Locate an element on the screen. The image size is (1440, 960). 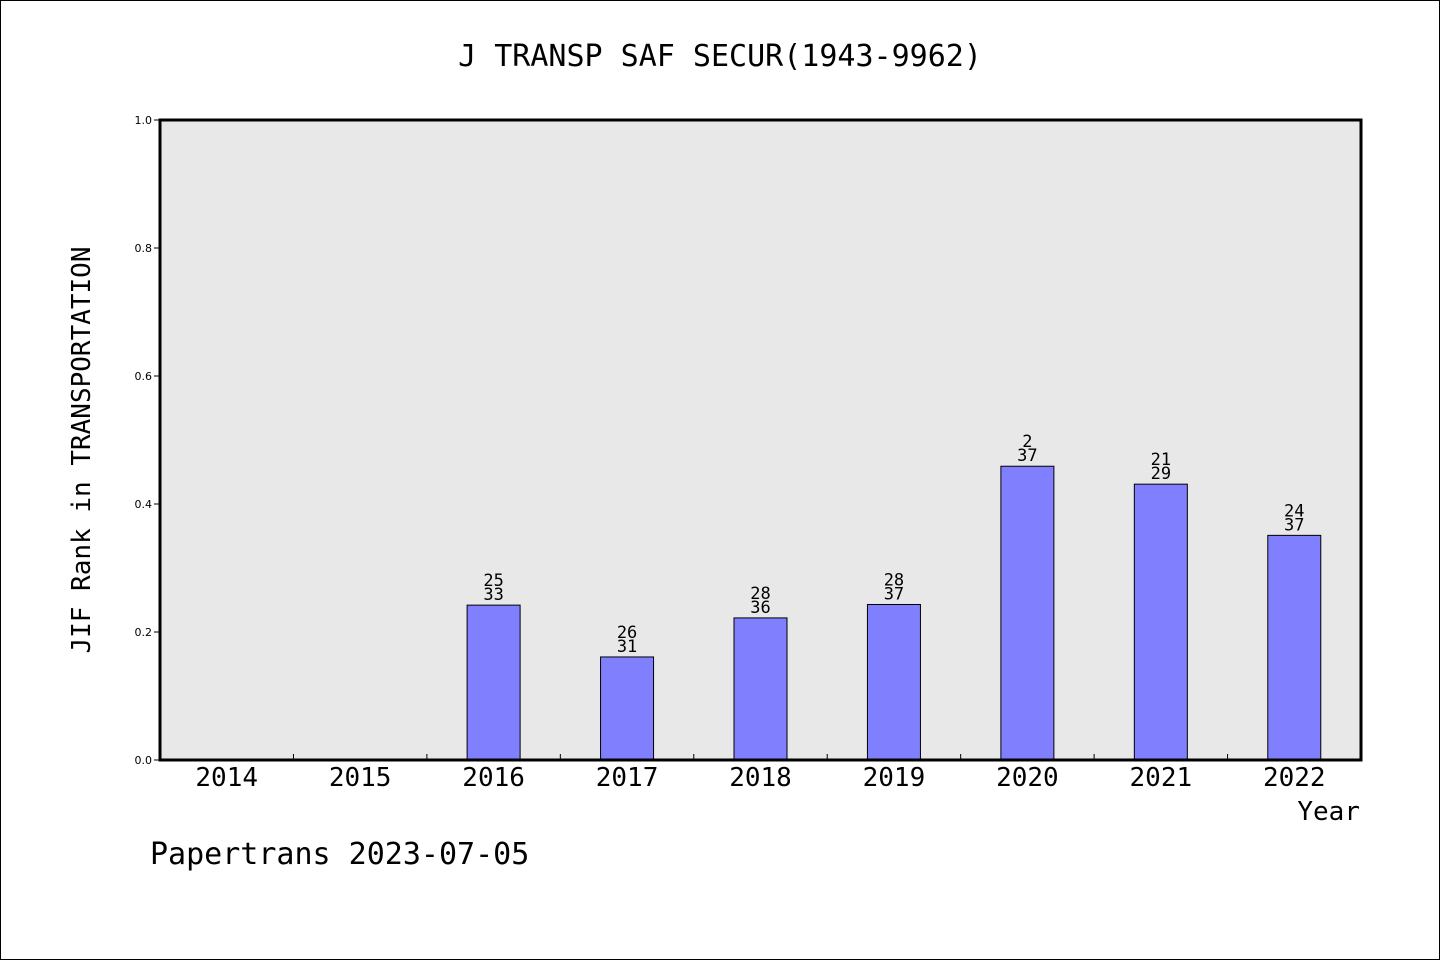
x-tick-label: 2014 is located at coordinates (226, 778).